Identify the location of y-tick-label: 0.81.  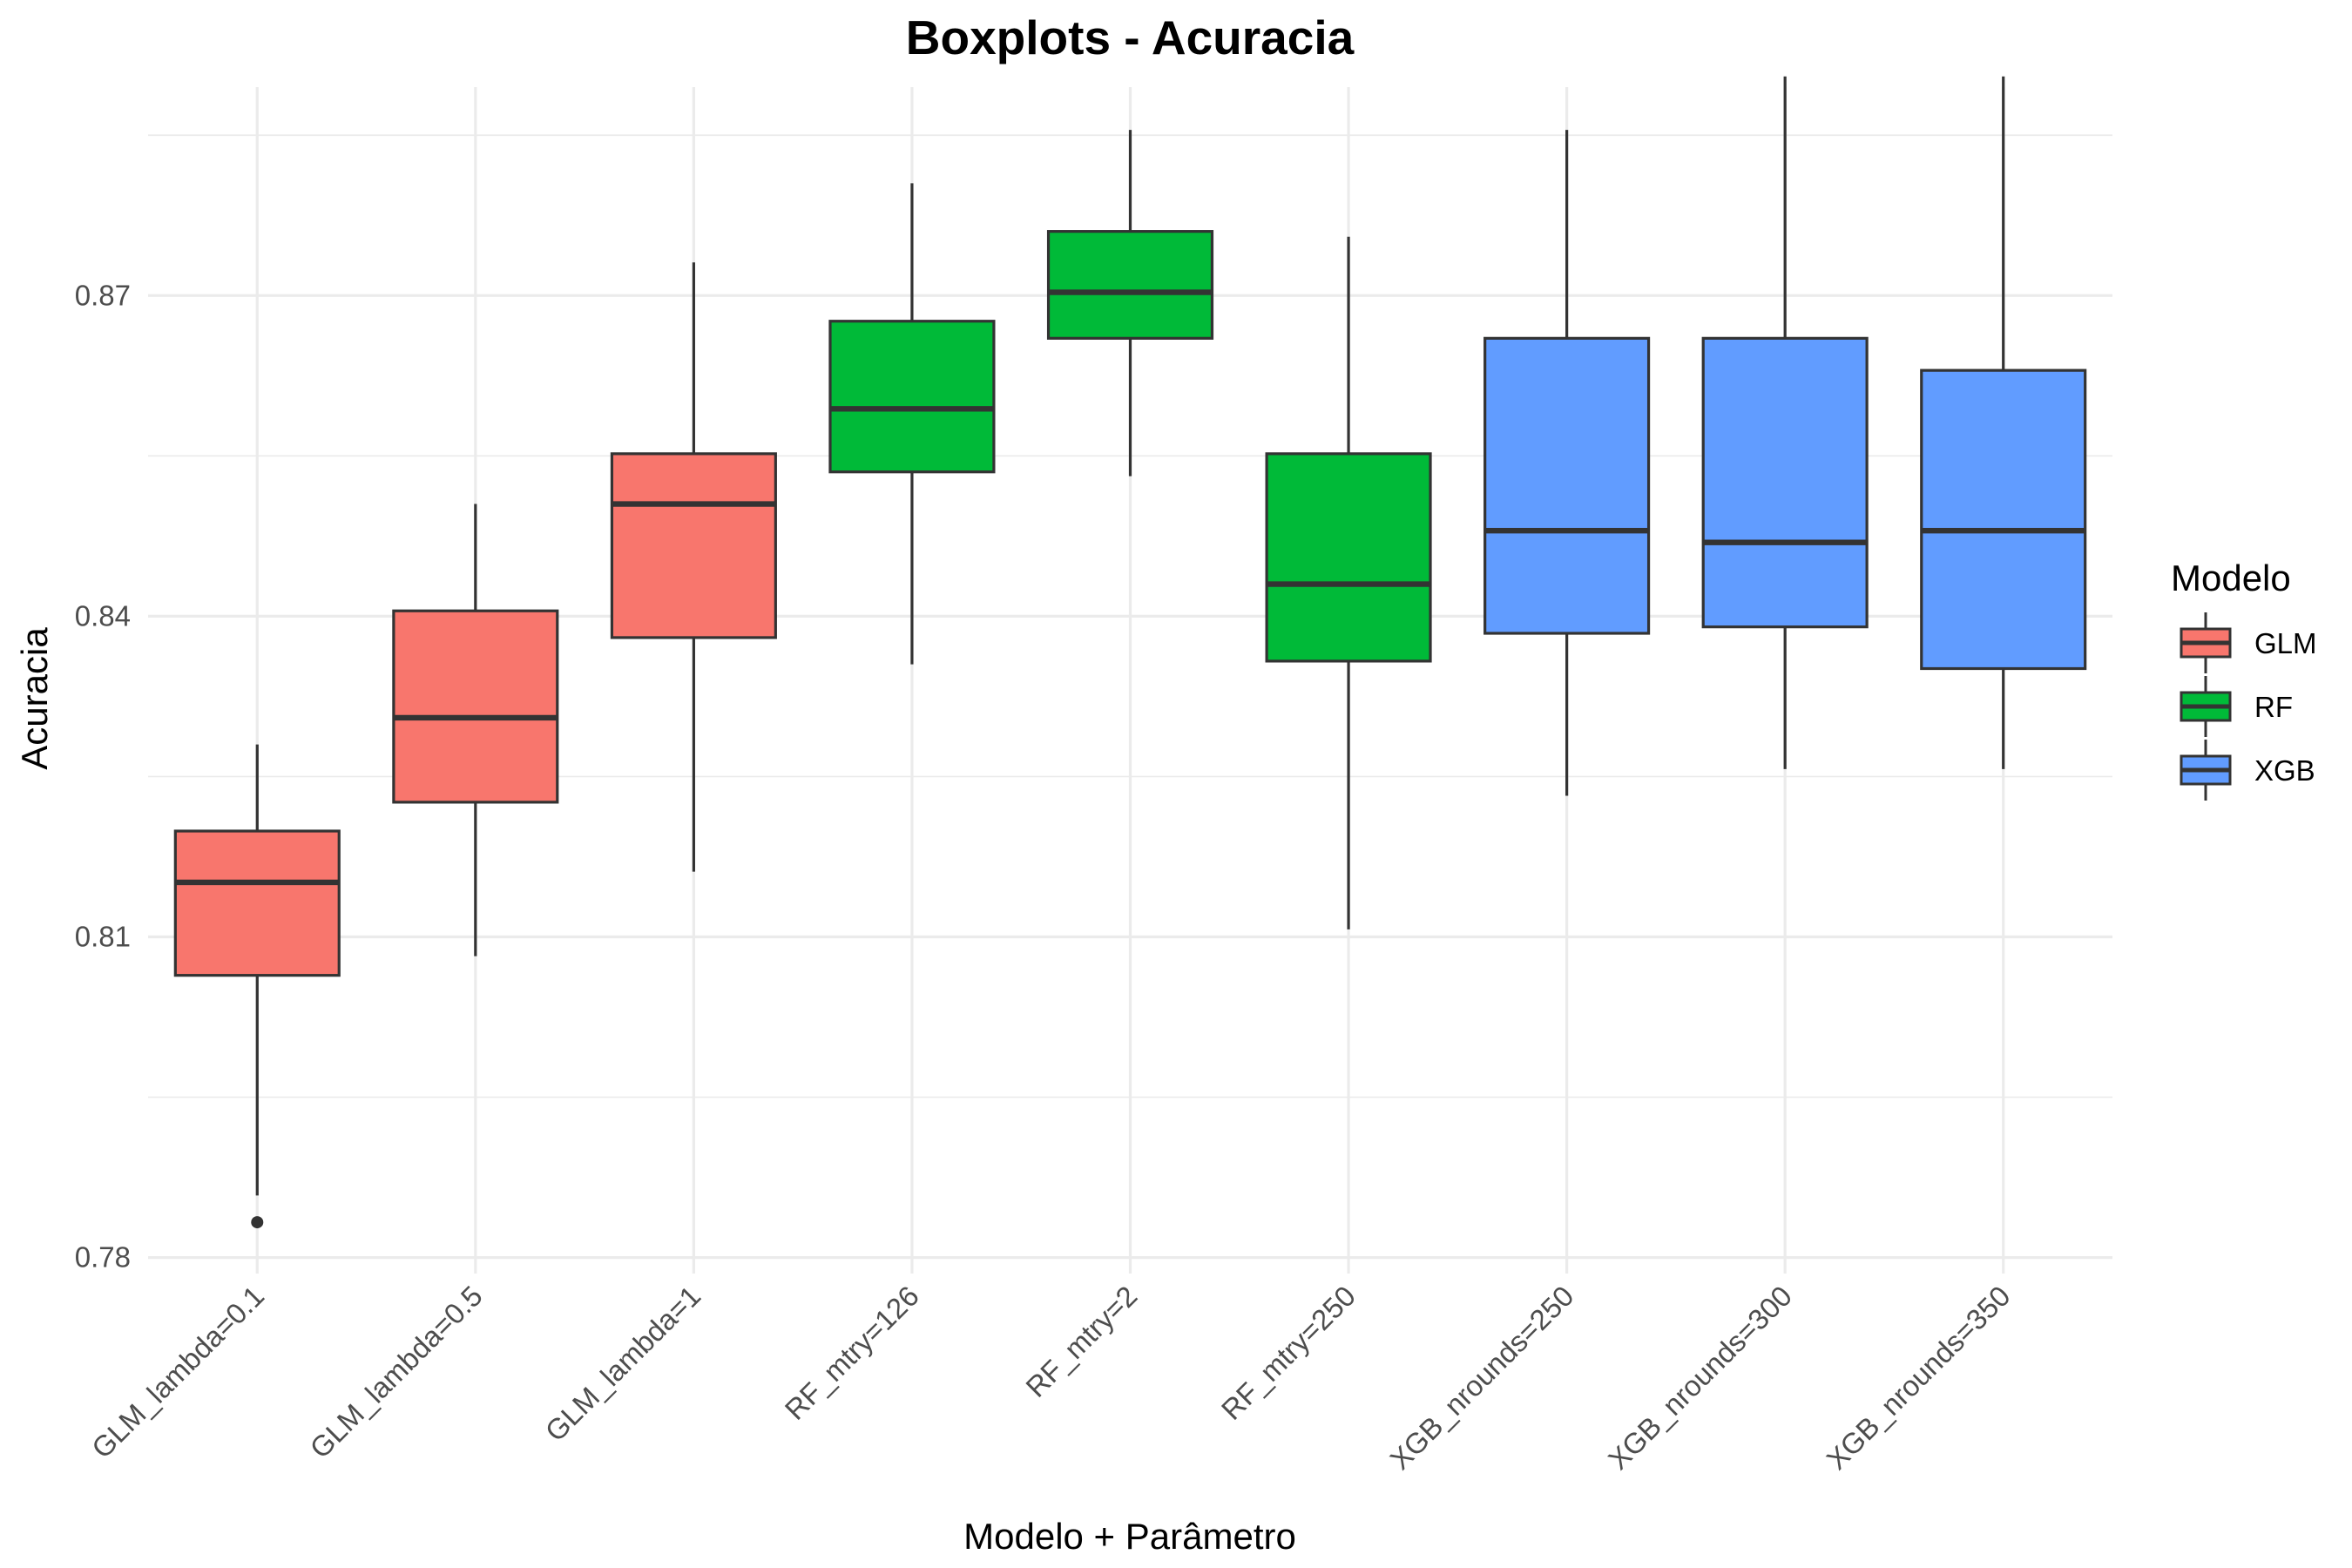
(103, 936).